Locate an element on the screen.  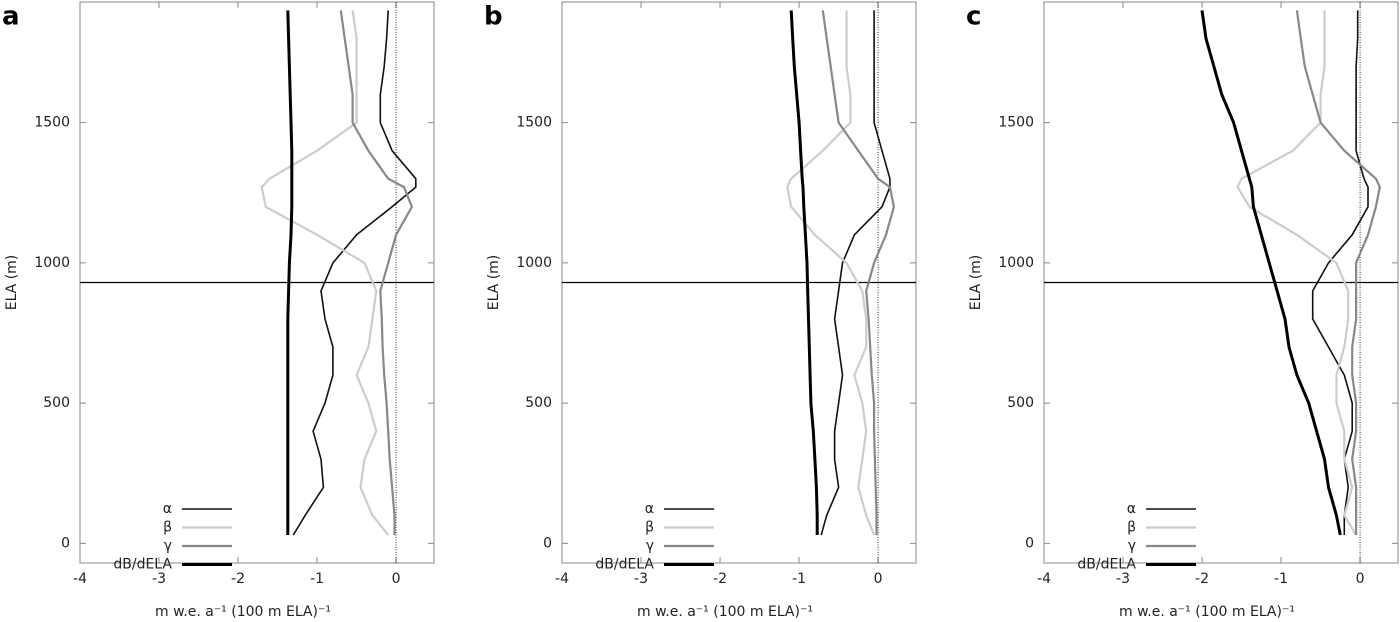
panel-label: b is located at coordinates (493, 17).